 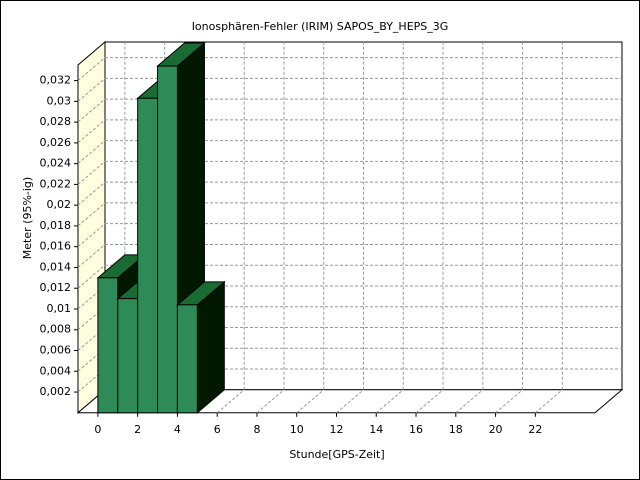 What do you see at coordinates (376, 429) in the screenshot?
I see `x-tick-label: 14` at bounding box center [376, 429].